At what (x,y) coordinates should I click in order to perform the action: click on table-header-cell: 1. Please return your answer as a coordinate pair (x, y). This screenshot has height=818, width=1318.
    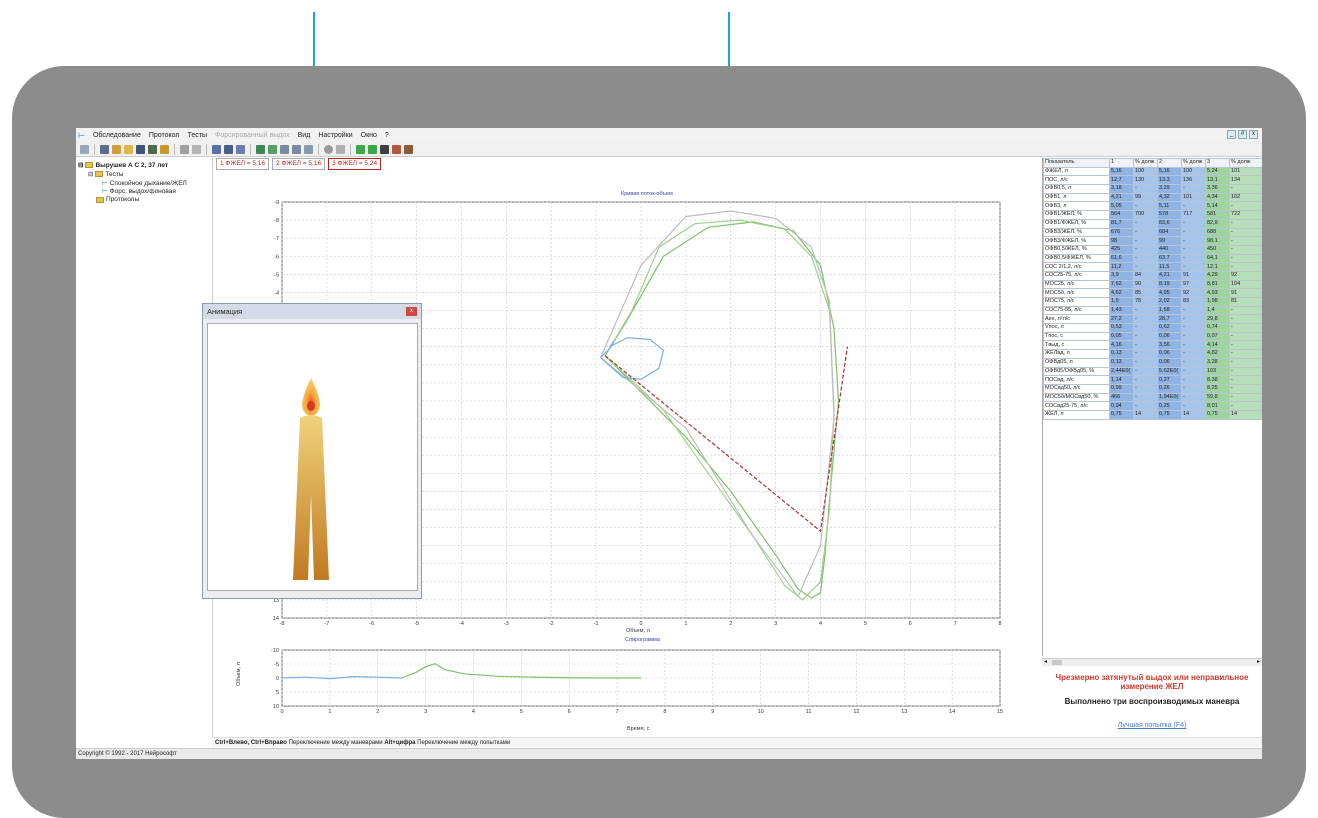
    Looking at the image, I should click on (1121, 163).